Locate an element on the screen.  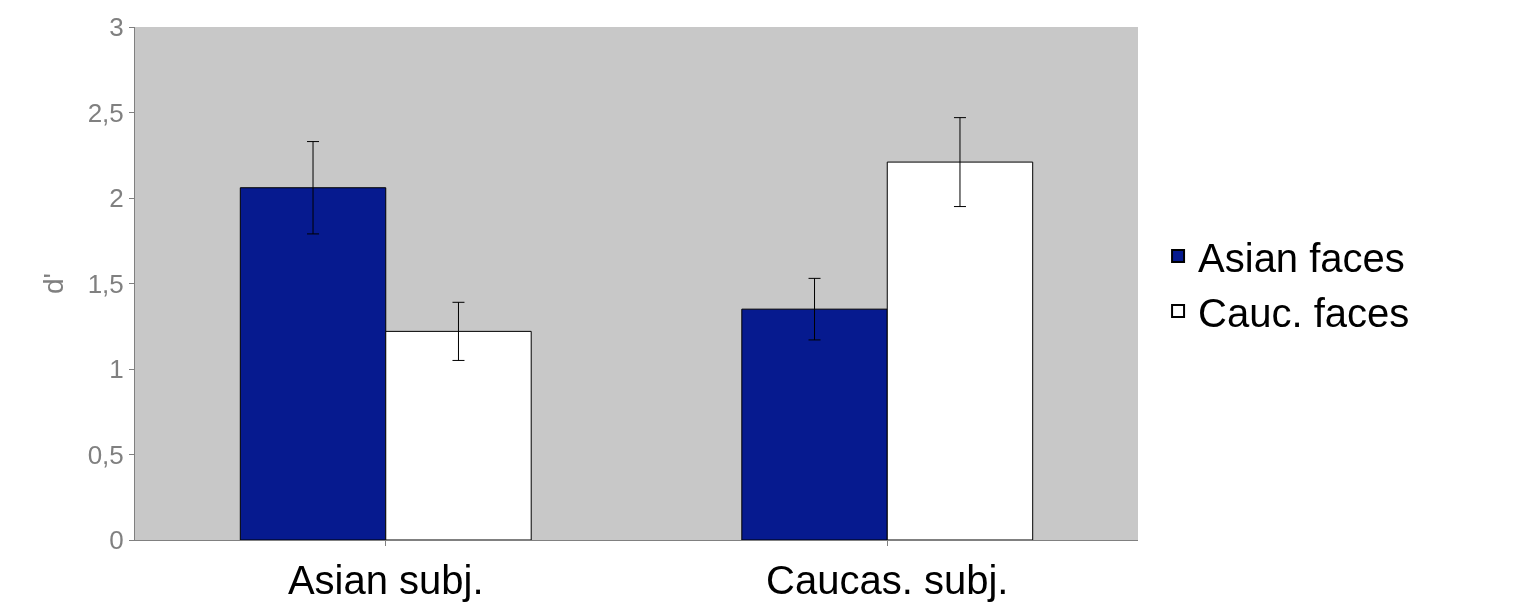
legend-label: Cauc. faces is located at coordinates (1304, 312).